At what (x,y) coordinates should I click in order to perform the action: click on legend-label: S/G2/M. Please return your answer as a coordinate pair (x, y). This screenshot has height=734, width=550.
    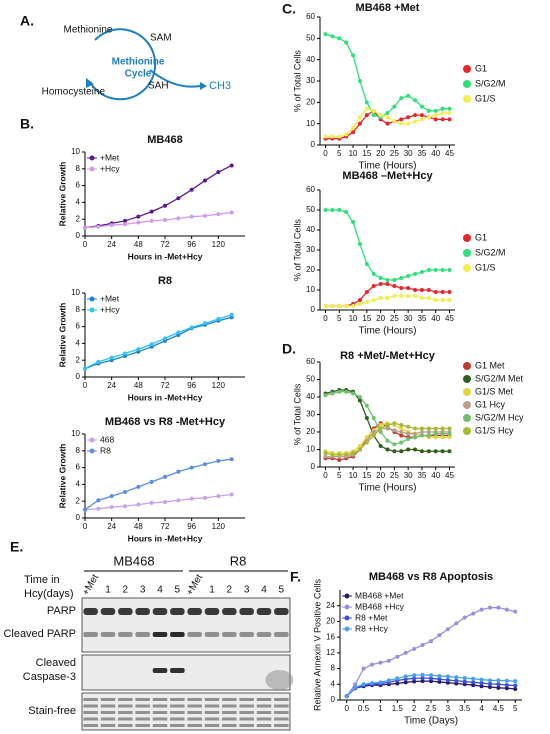
    Looking at the image, I should click on (490, 83).